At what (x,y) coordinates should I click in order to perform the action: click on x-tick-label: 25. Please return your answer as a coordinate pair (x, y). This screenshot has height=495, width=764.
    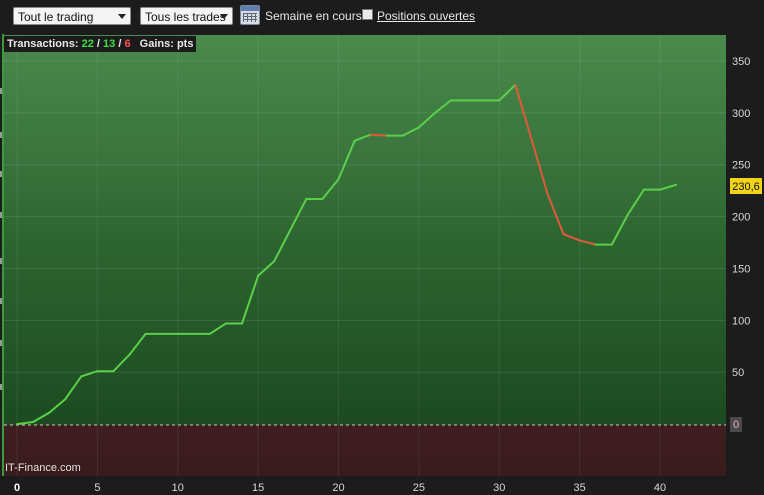
    Looking at the image, I should click on (419, 488).